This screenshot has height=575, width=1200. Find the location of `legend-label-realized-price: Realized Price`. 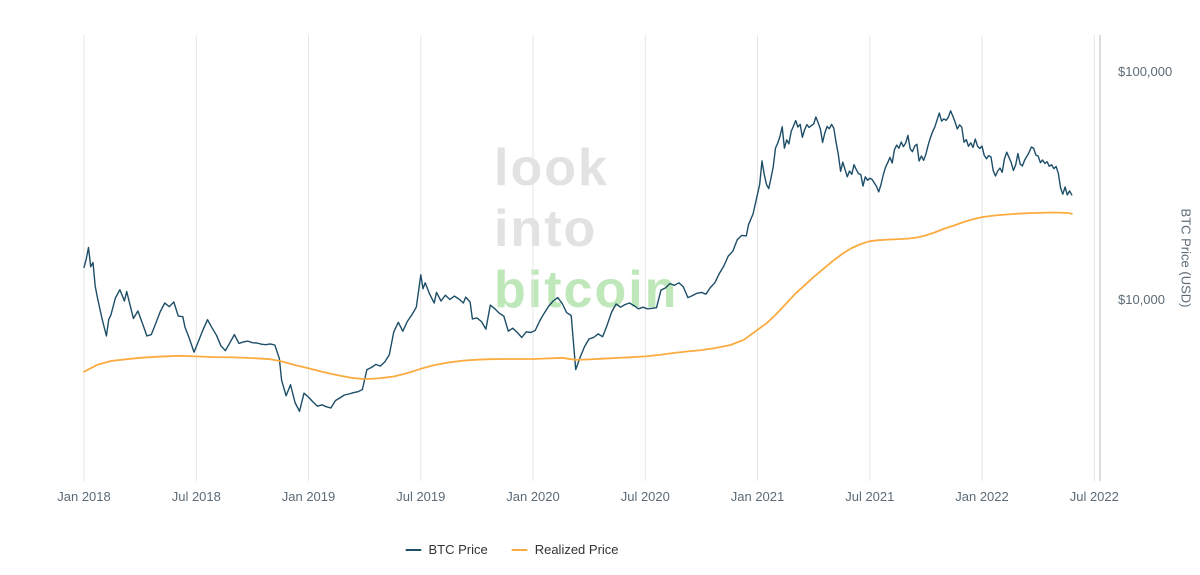

legend-label-realized-price: Realized Price is located at coordinates (576, 549).